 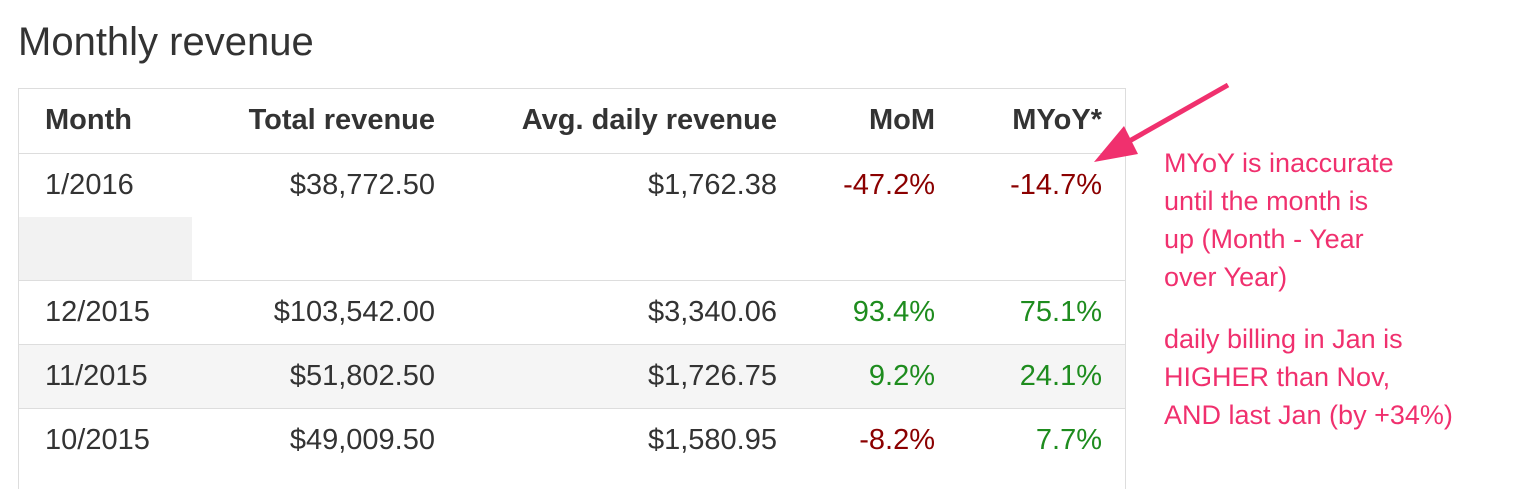 What do you see at coordinates (1056, 185) in the screenshot?
I see `table-cell: -14.7%` at bounding box center [1056, 185].